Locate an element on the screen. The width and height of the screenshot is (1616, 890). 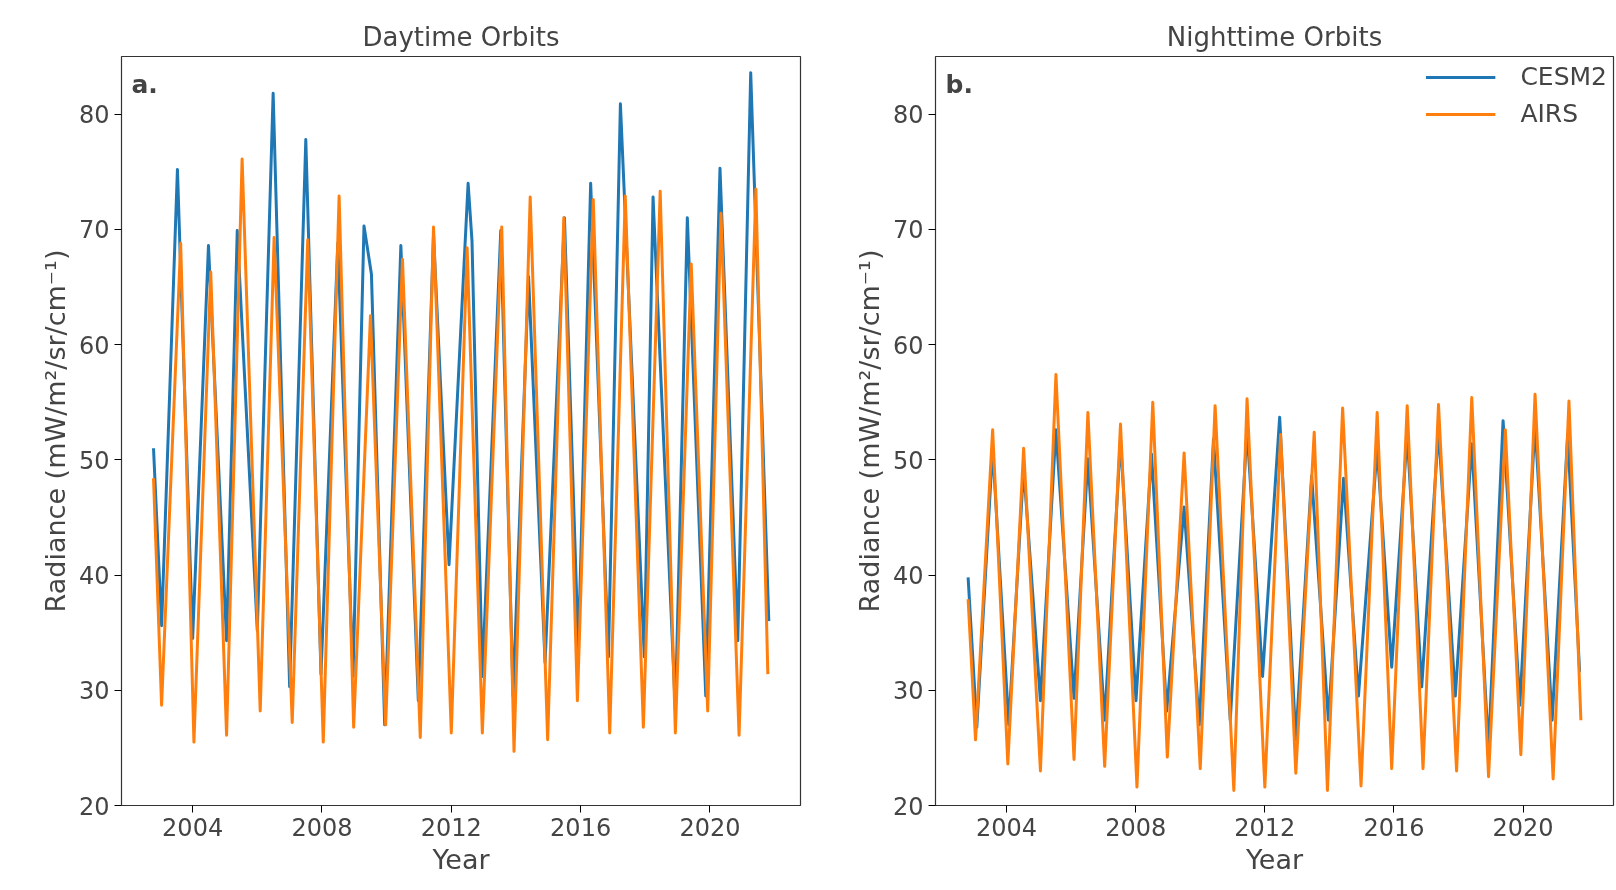
chart-title: Daytime Orbits is located at coordinates (461, 36).